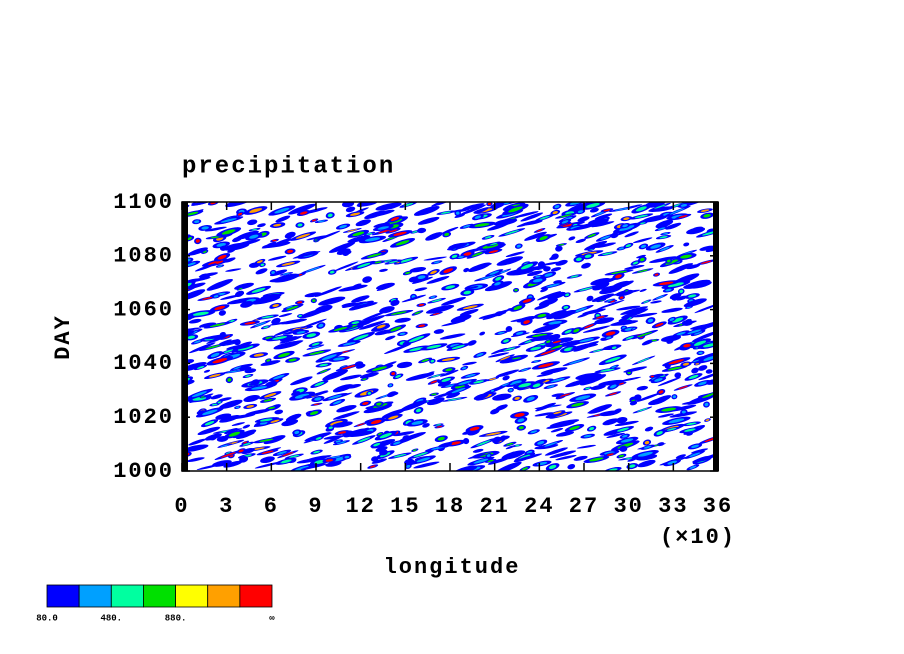  Describe the element at coordinates (360, 506) in the screenshot. I see `x-tick-label: 12` at that location.